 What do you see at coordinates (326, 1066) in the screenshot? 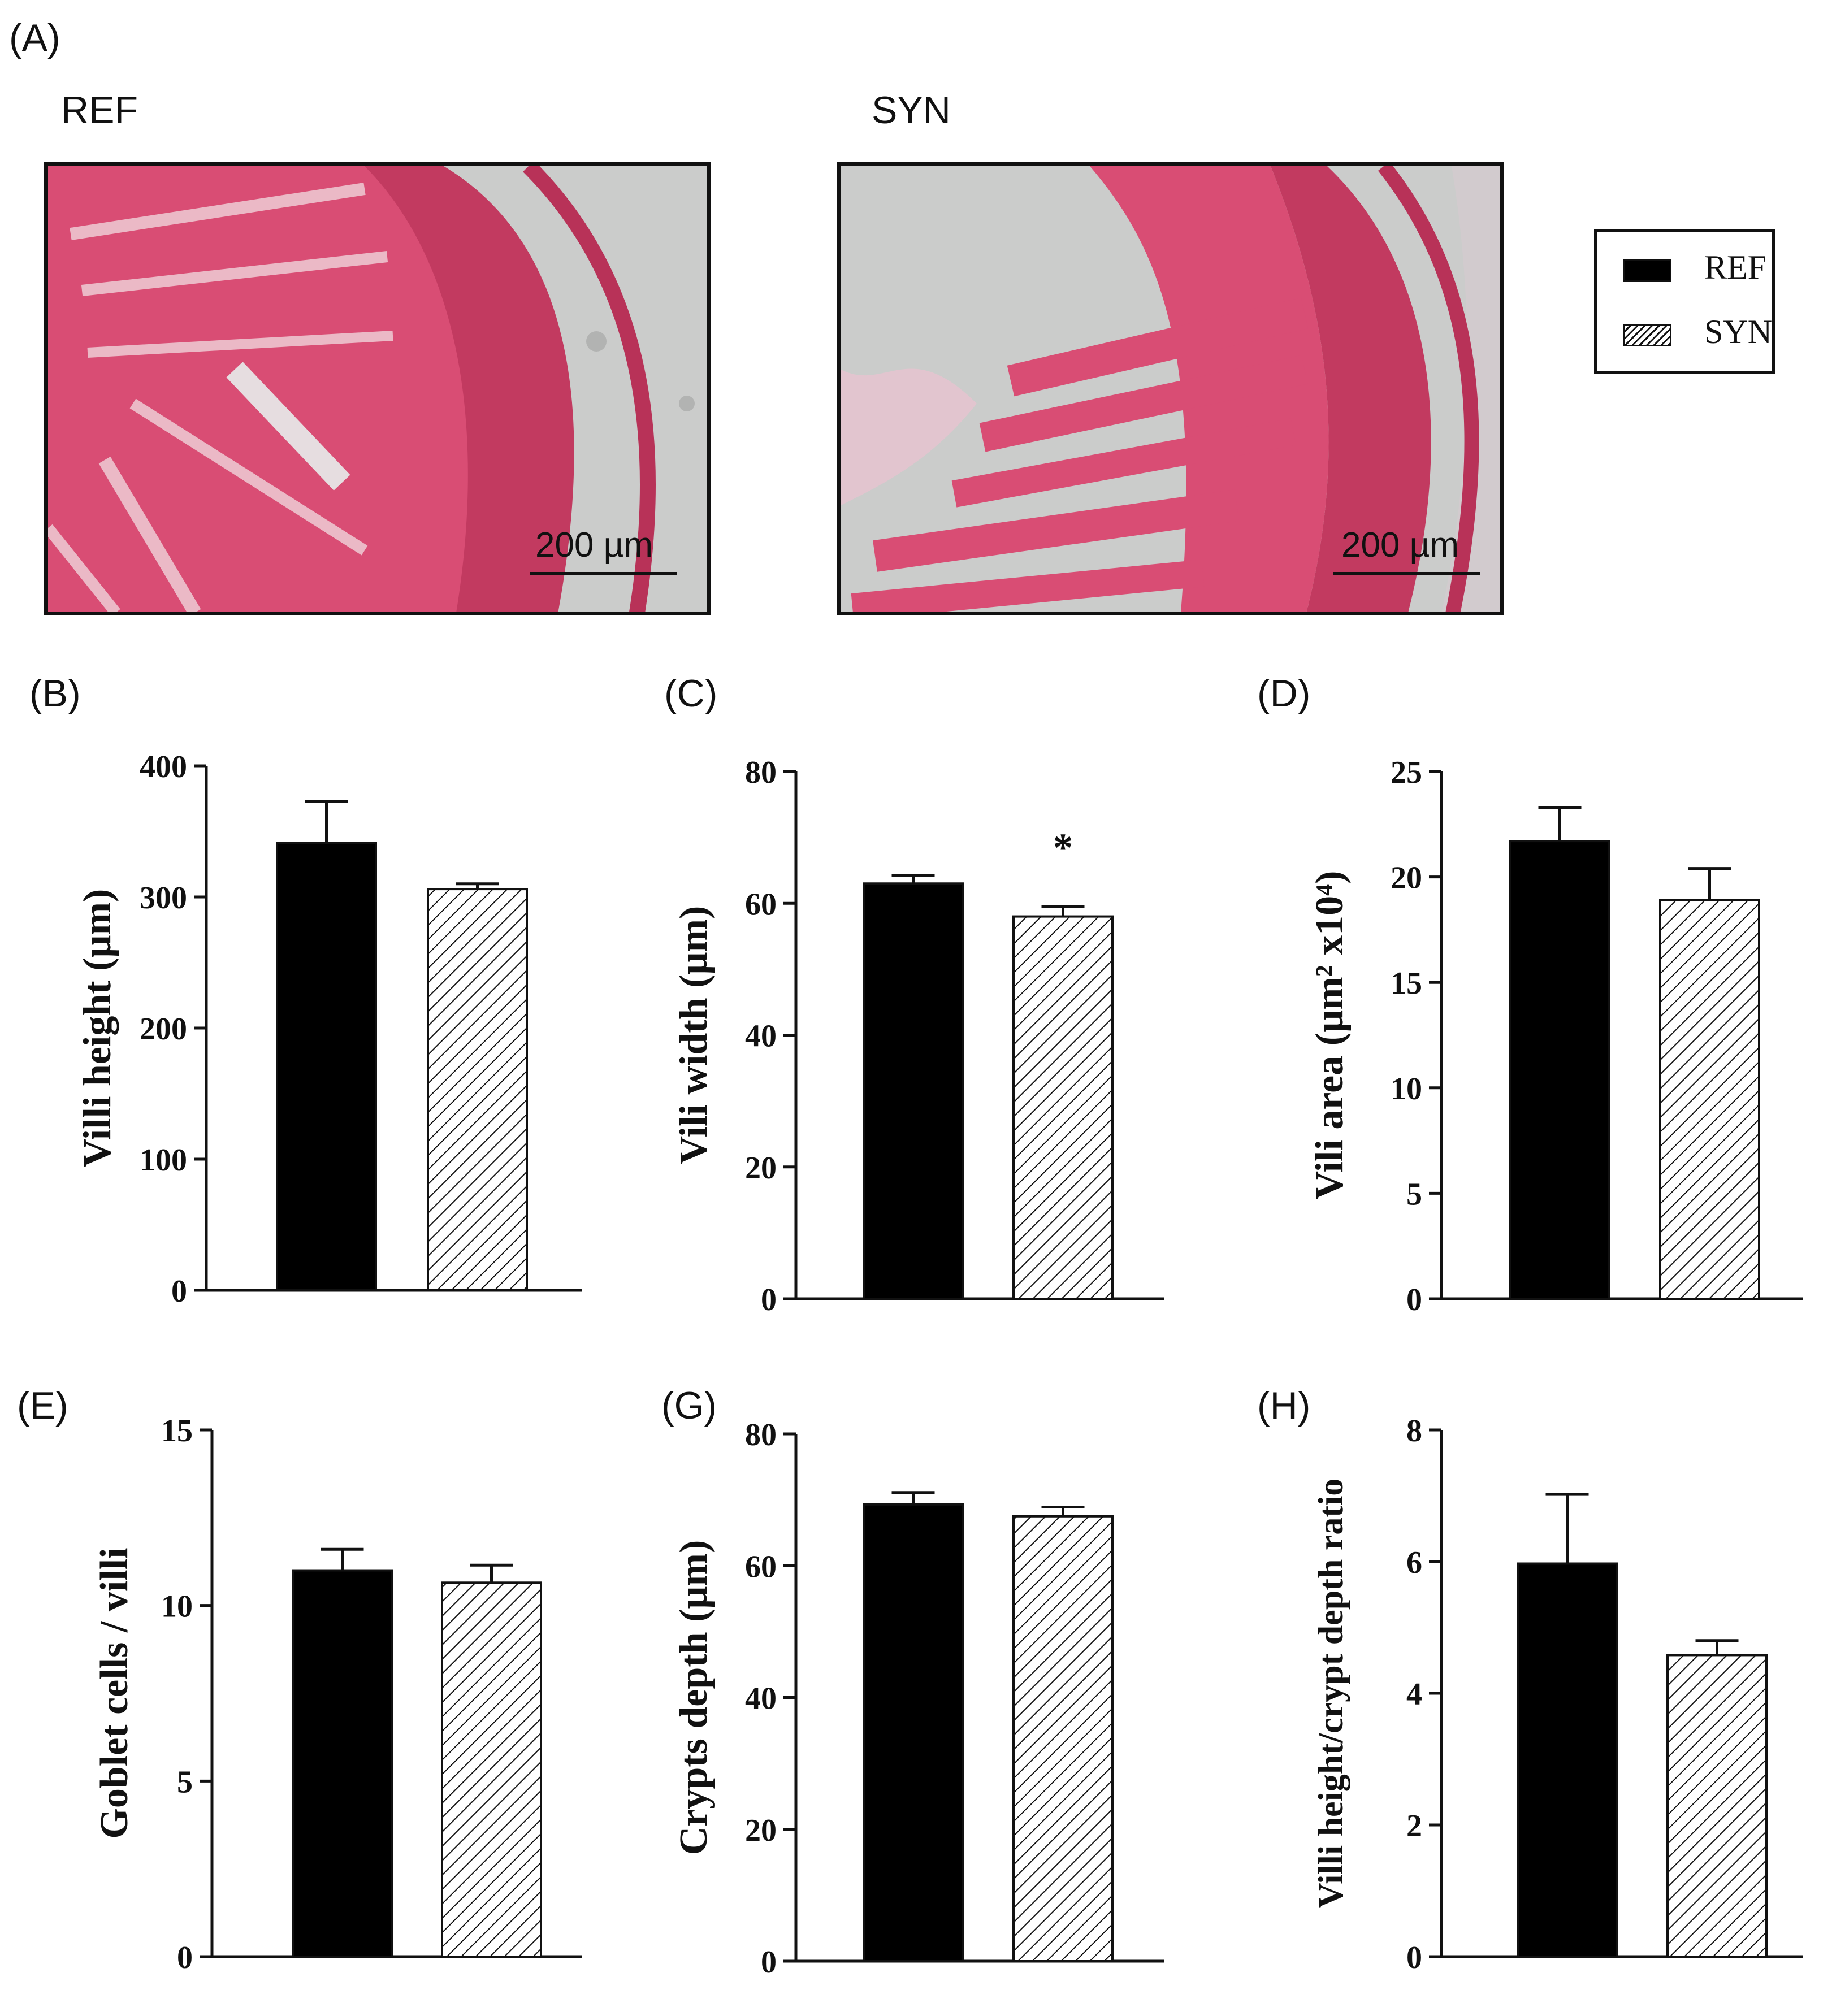
I see `bar-b-ref` at bounding box center [326, 1066].